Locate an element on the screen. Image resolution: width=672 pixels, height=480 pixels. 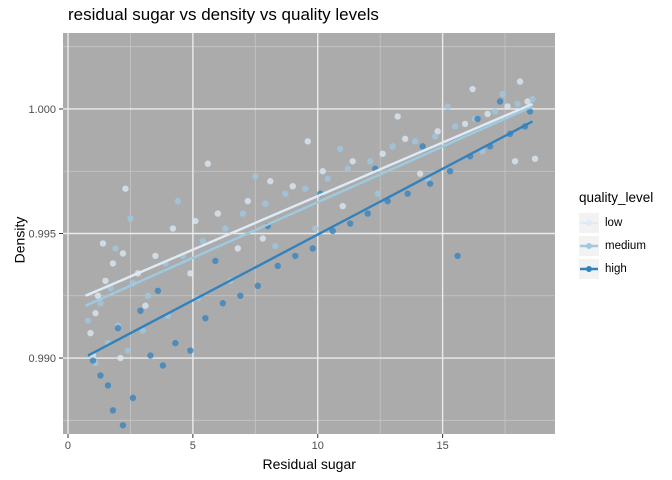
legend-key-medium is located at coordinates (589, 245).